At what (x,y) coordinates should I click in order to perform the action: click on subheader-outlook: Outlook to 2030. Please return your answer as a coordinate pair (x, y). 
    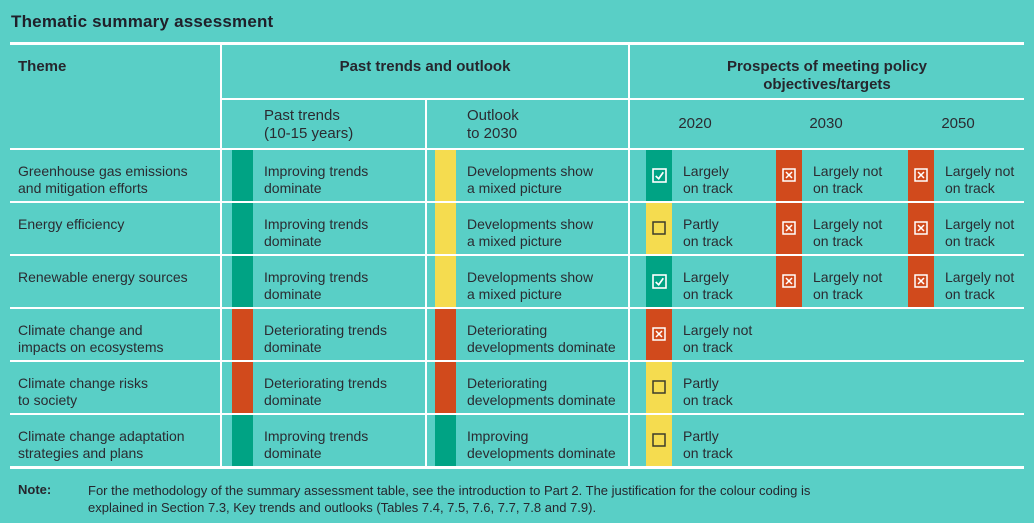
    Looking at the image, I should click on (526, 123).